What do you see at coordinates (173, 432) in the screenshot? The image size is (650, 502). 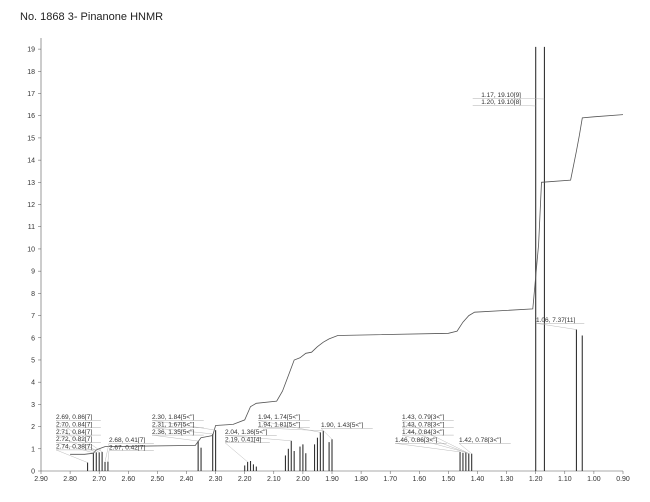 I see `peak-annotation-label: 2.36, 1.35[5<"]` at bounding box center [173, 432].